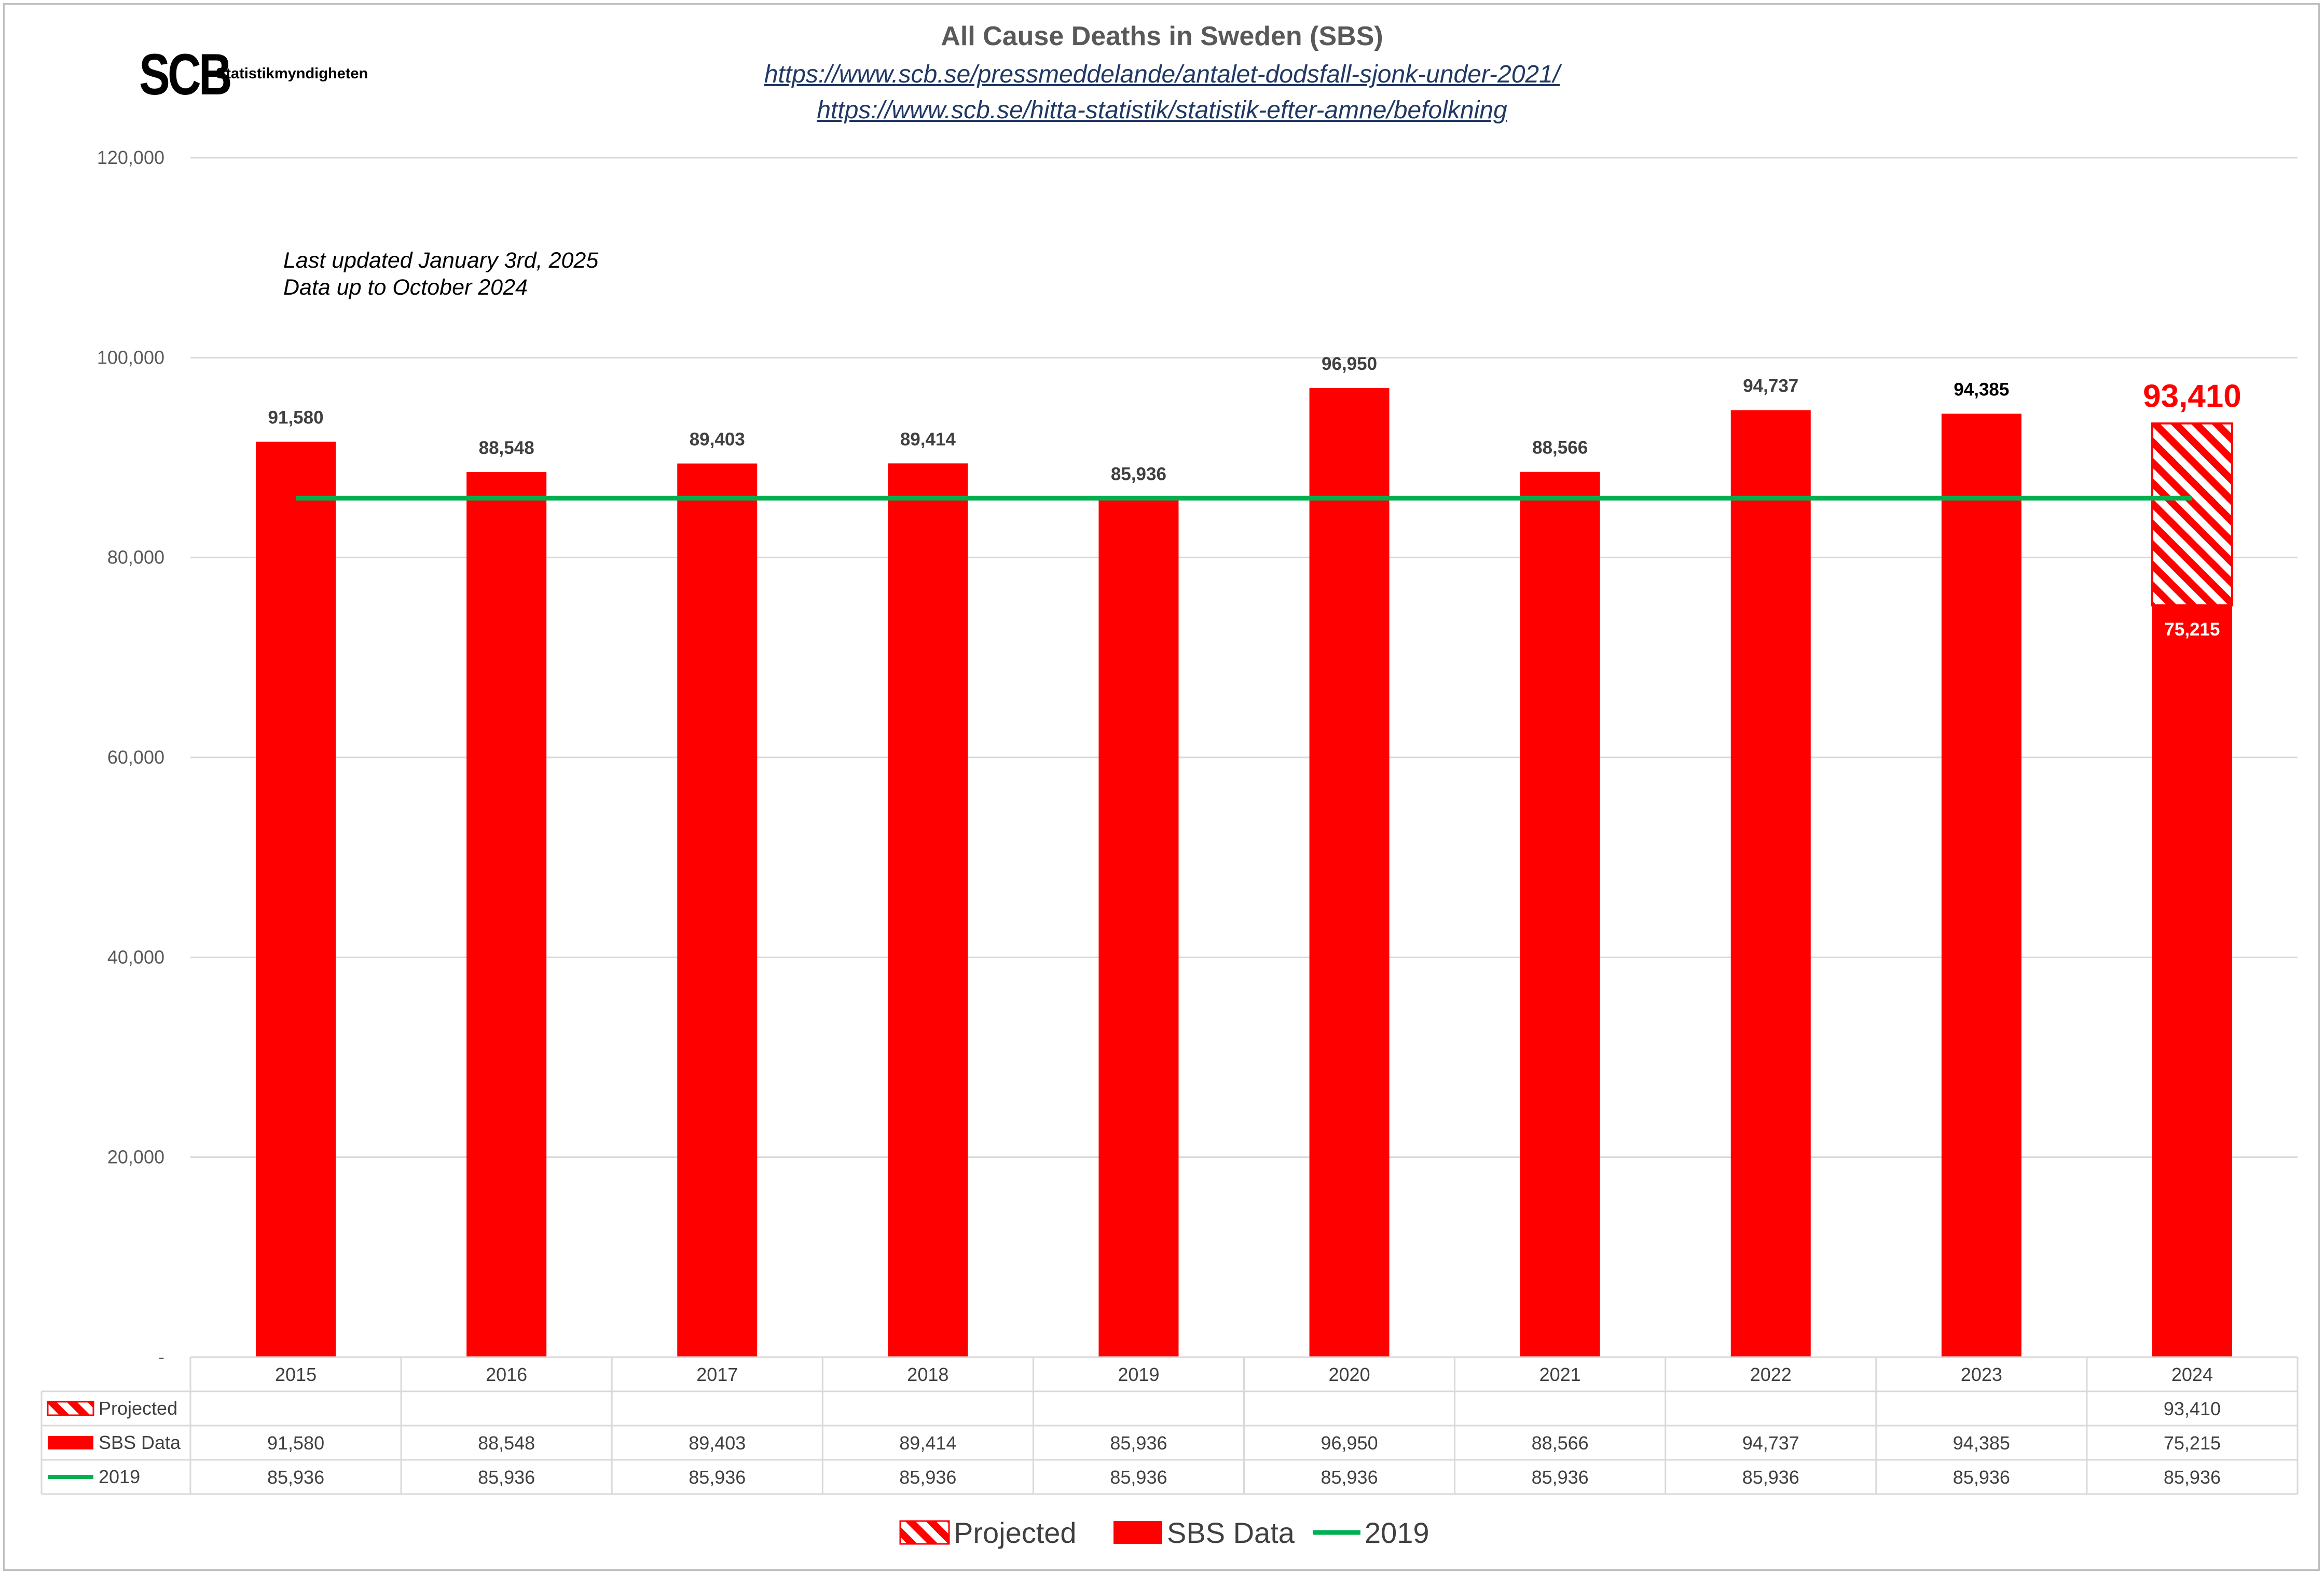 The image size is (2324, 1575). What do you see at coordinates (161, 1356) in the screenshot?
I see `y-tick-label: -` at bounding box center [161, 1356].